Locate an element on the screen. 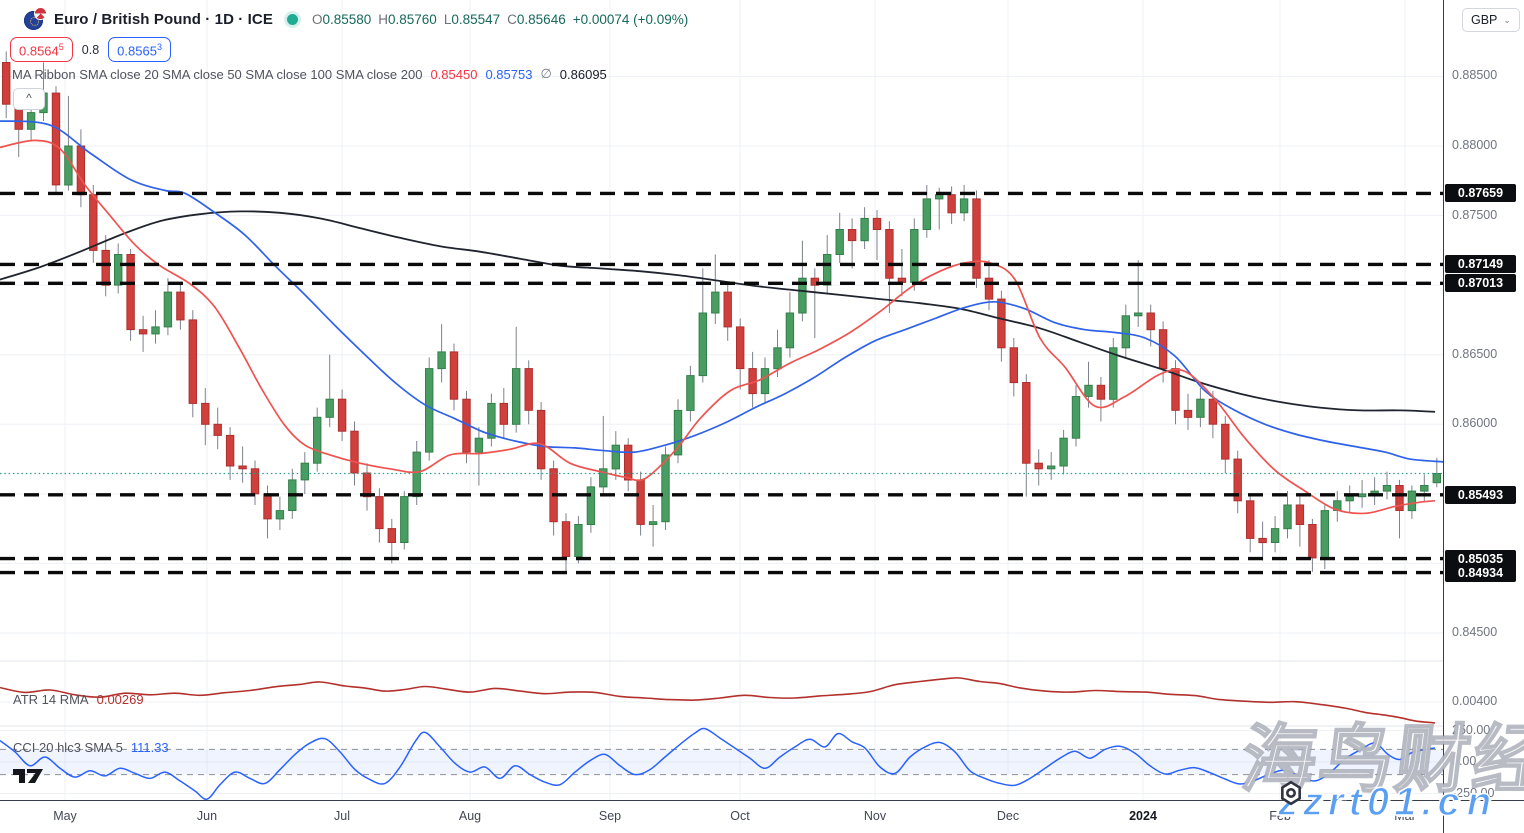 This screenshot has width=1524, height=833. currency-label: GBP is located at coordinates (1484, 20).